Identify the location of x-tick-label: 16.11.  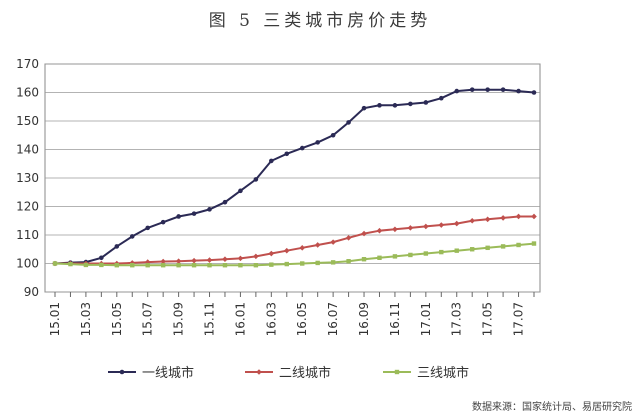
(395, 319).